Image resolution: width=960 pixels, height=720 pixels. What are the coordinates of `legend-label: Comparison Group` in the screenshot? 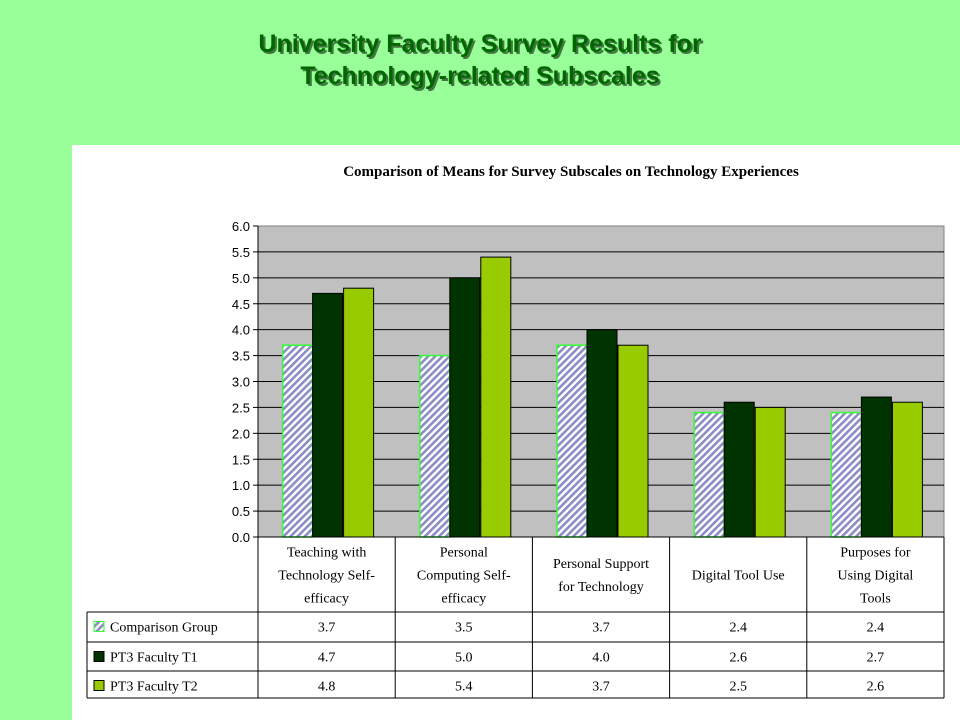 It's located at (164, 628).